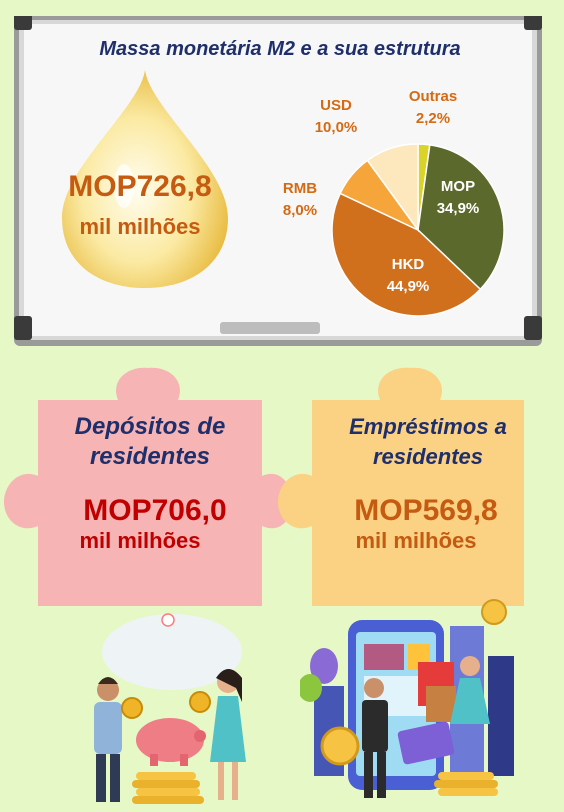 This screenshot has height=812, width=564. What do you see at coordinates (170, 740) in the screenshot?
I see `piggy-bank-icon` at bounding box center [170, 740].